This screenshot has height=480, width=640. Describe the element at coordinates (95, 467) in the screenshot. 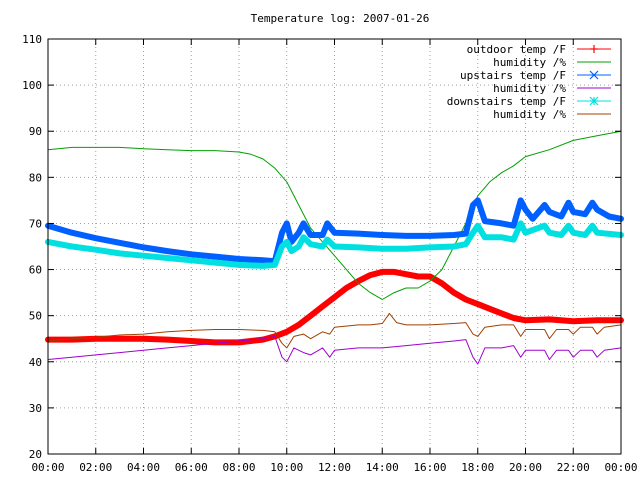

I see `x-tick-label: 02:00` at that location.